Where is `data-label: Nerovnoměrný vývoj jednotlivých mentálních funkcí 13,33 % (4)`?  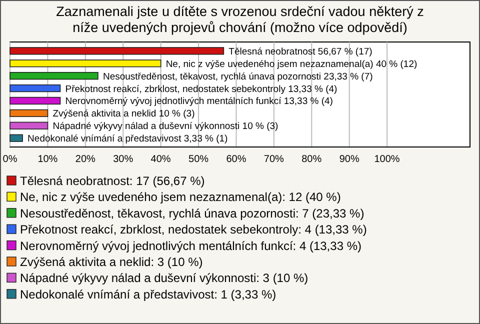 data-label: Nerovnoměrný vývoj jednotlivých mentálních funkcí 13,33 % (4) is located at coordinates (199, 102).